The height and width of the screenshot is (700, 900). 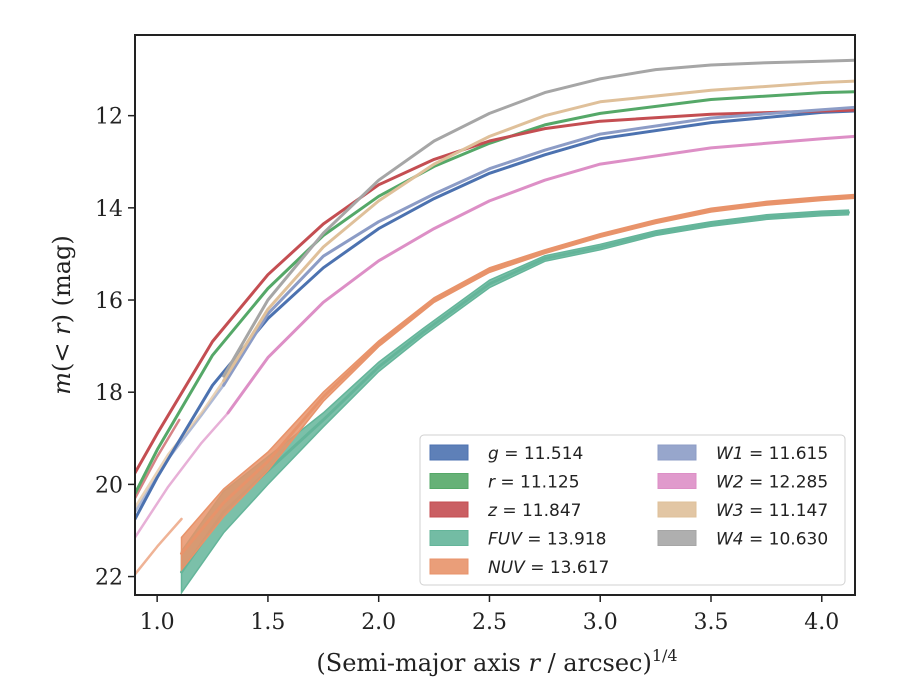 I want to click on extension-line-nuv, so click(x=159, y=546).